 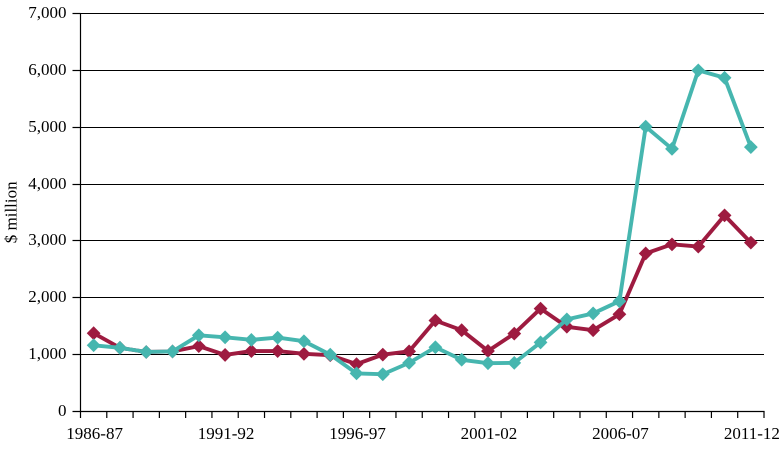 What do you see at coordinates (226, 433) in the screenshot?
I see `svg-text: 1991-92` at bounding box center [226, 433].